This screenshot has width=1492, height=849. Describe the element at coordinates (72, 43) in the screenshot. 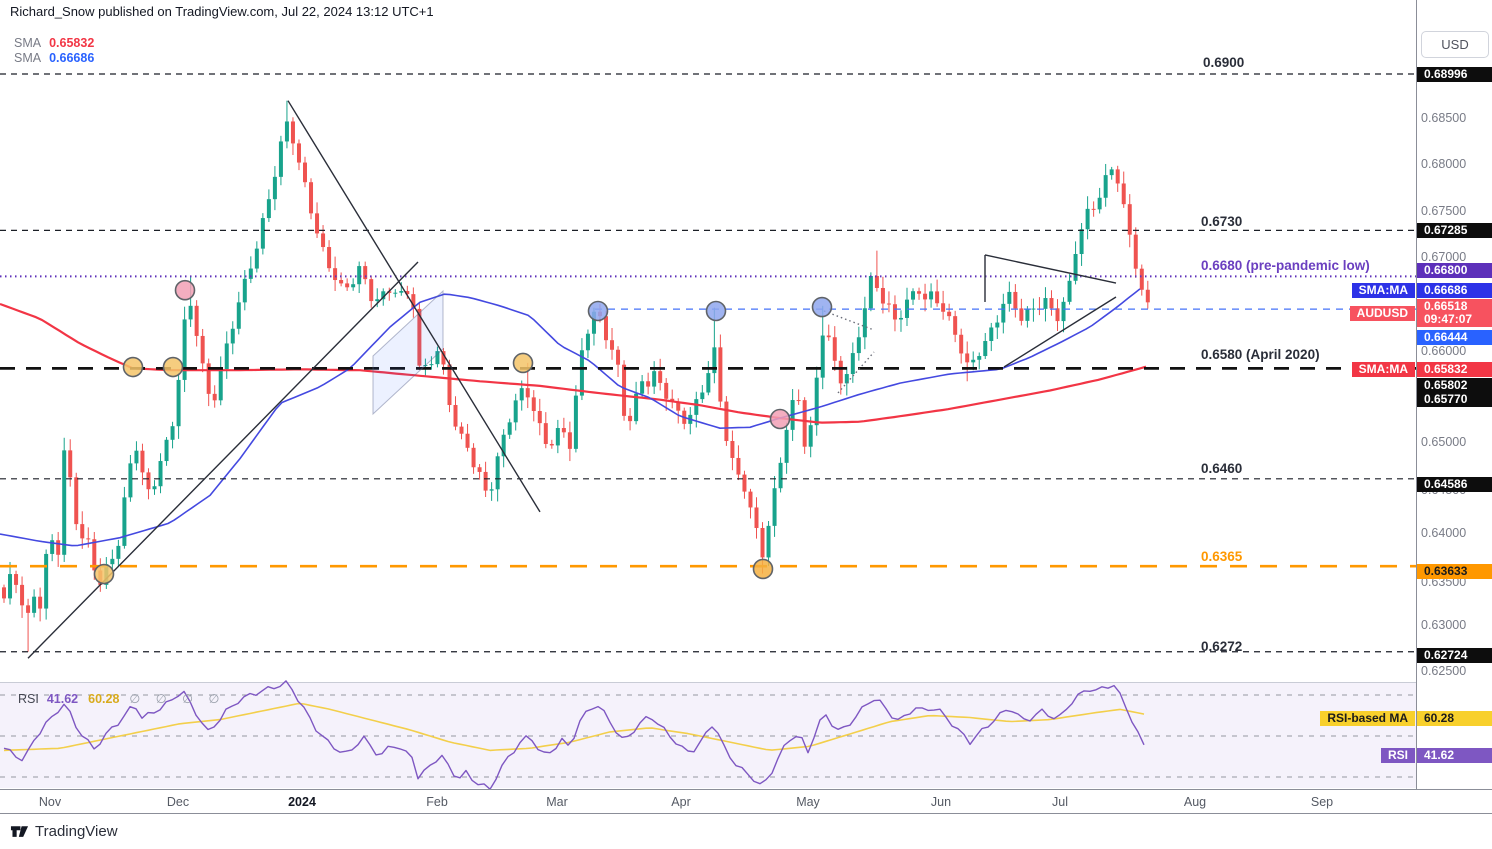

I see `sma-red-value: 0.65832` at that location.